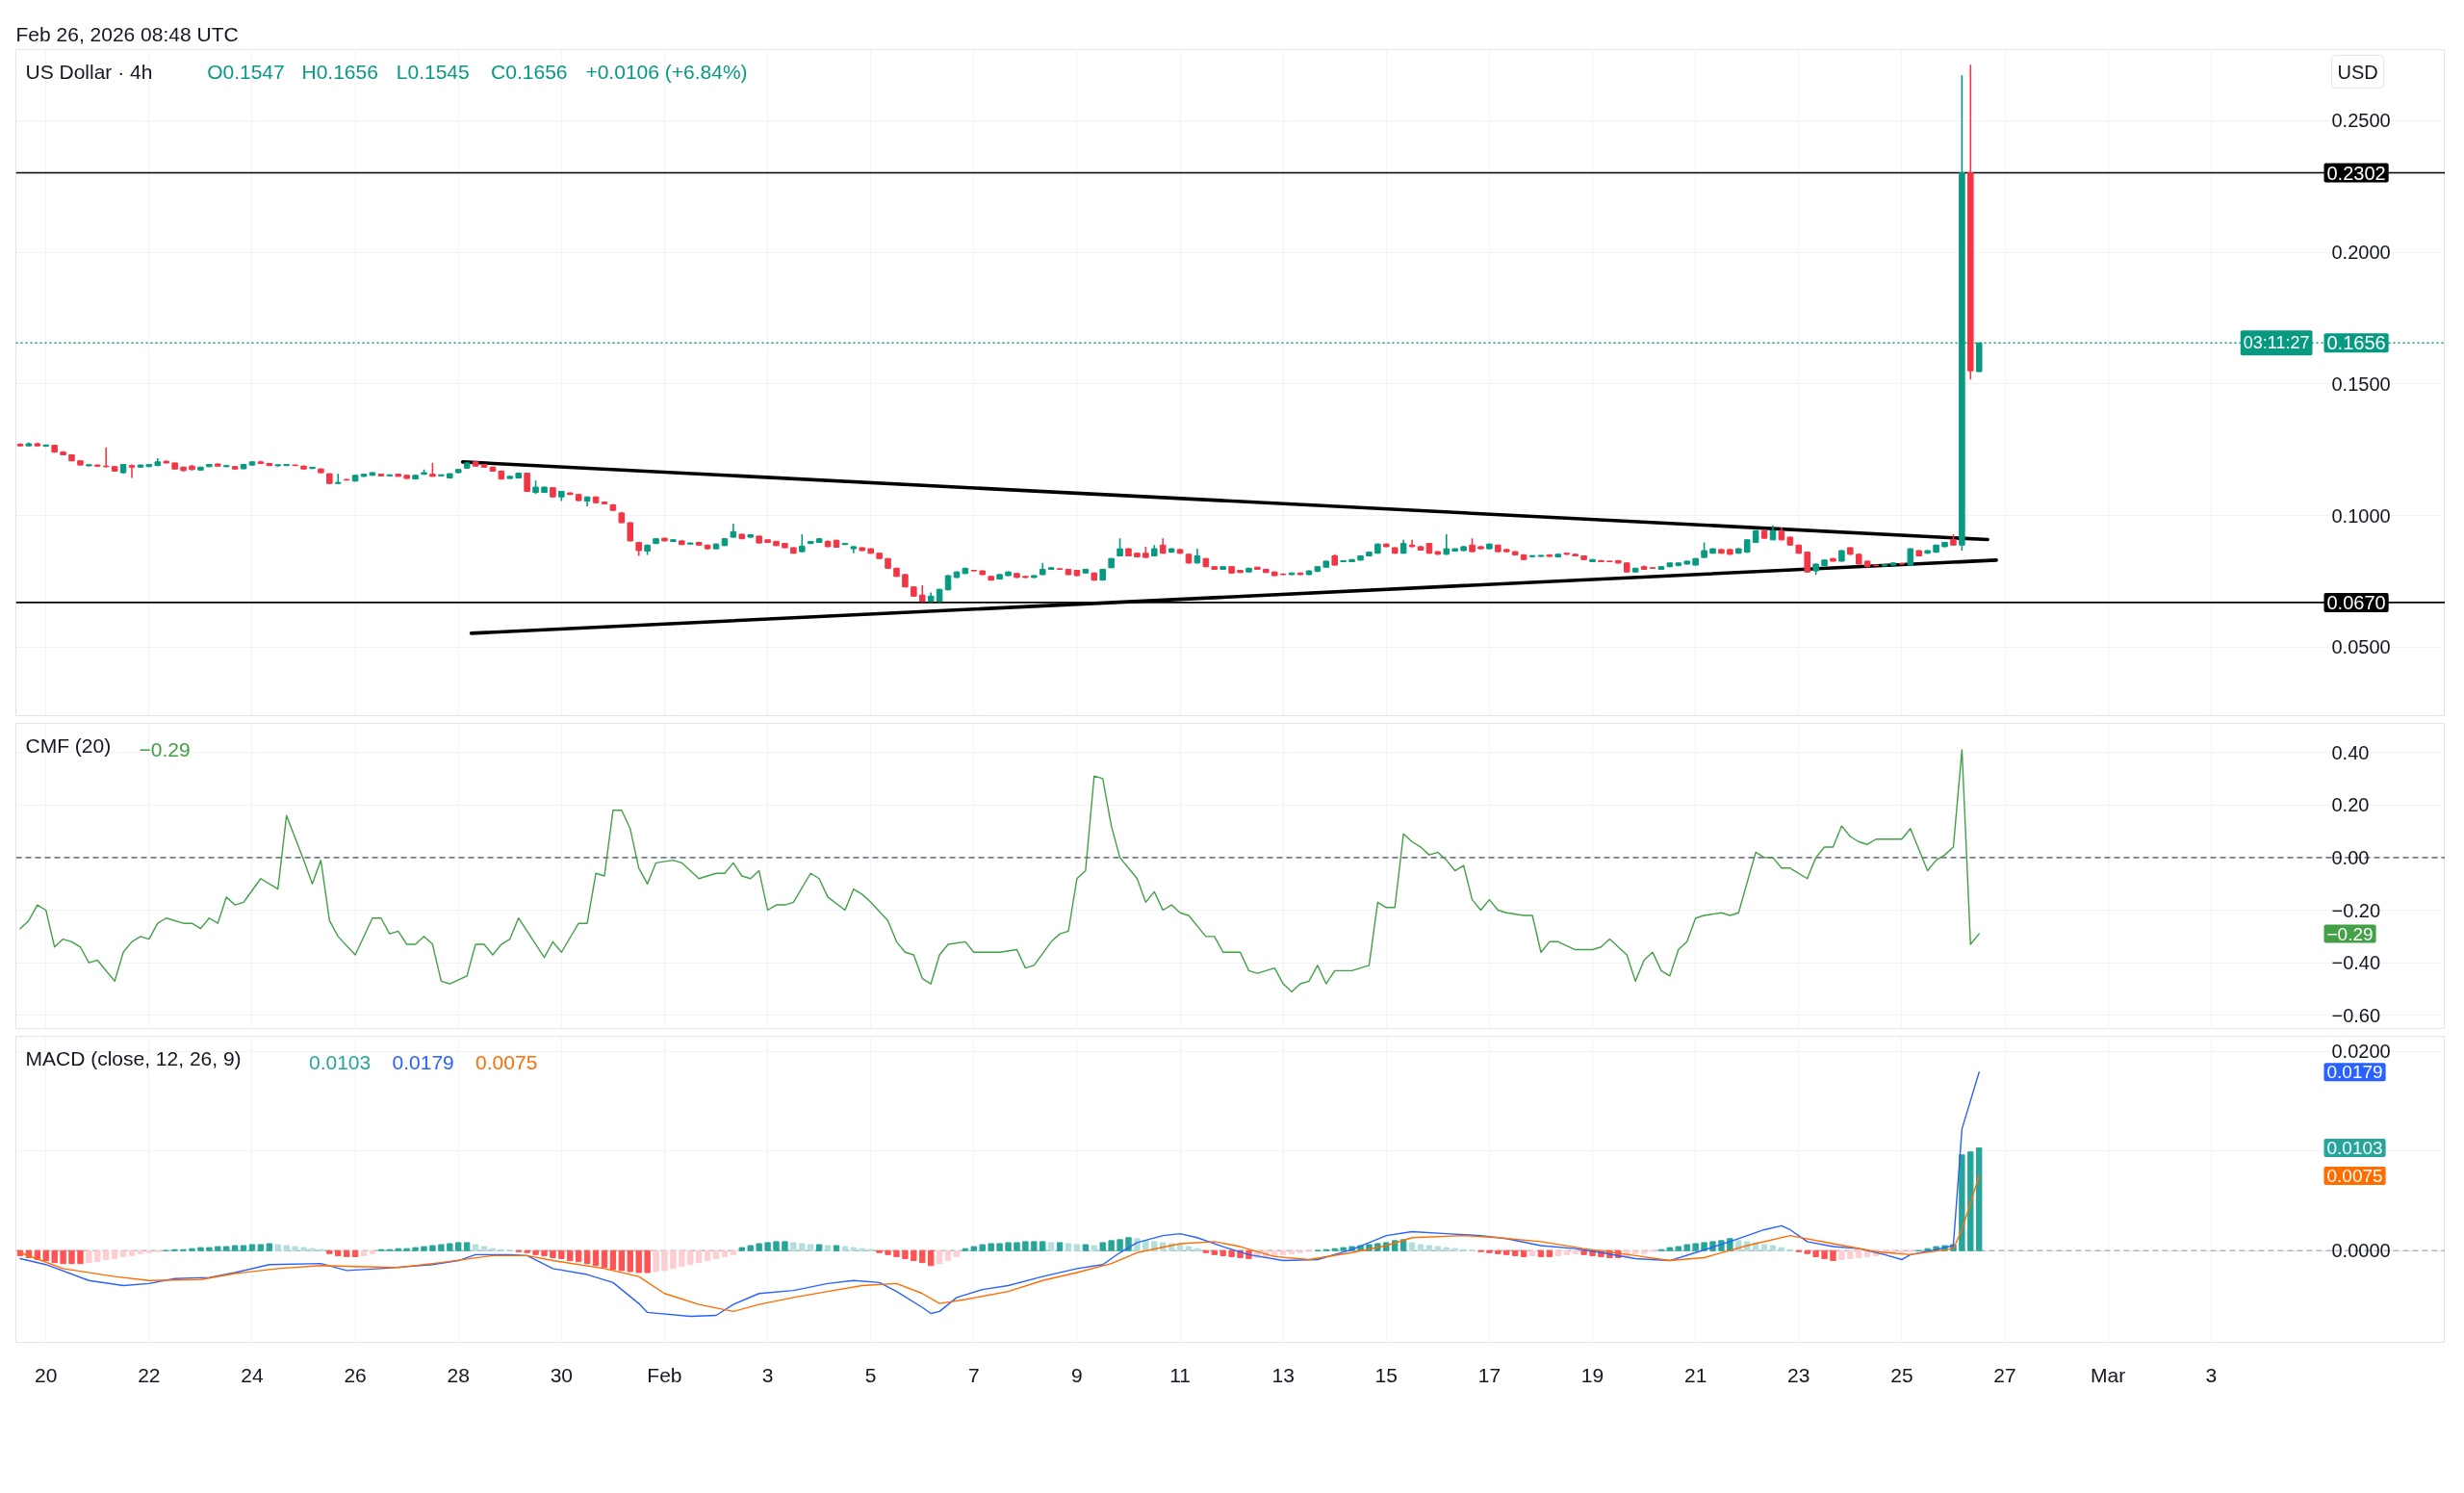 Image resolution: width=2464 pixels, height=1493 pixels. Describe the element at coordinates (2350, 752) in the screenshot. I see `y-tick-label: 0.40` at that location.